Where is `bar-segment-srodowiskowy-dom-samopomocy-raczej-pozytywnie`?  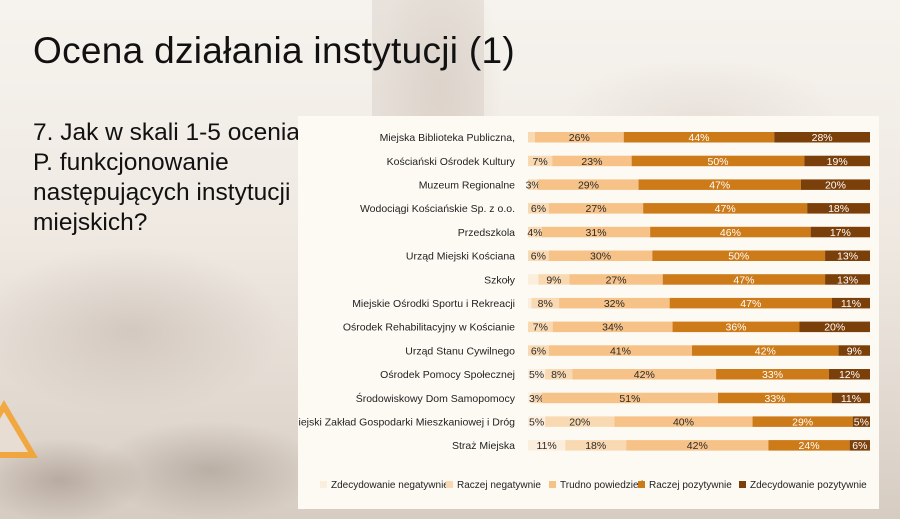
bar-segment-srodowiskowy-dom-samopomocy-raczej-pozytywnie is located at coordinates (775, 398).